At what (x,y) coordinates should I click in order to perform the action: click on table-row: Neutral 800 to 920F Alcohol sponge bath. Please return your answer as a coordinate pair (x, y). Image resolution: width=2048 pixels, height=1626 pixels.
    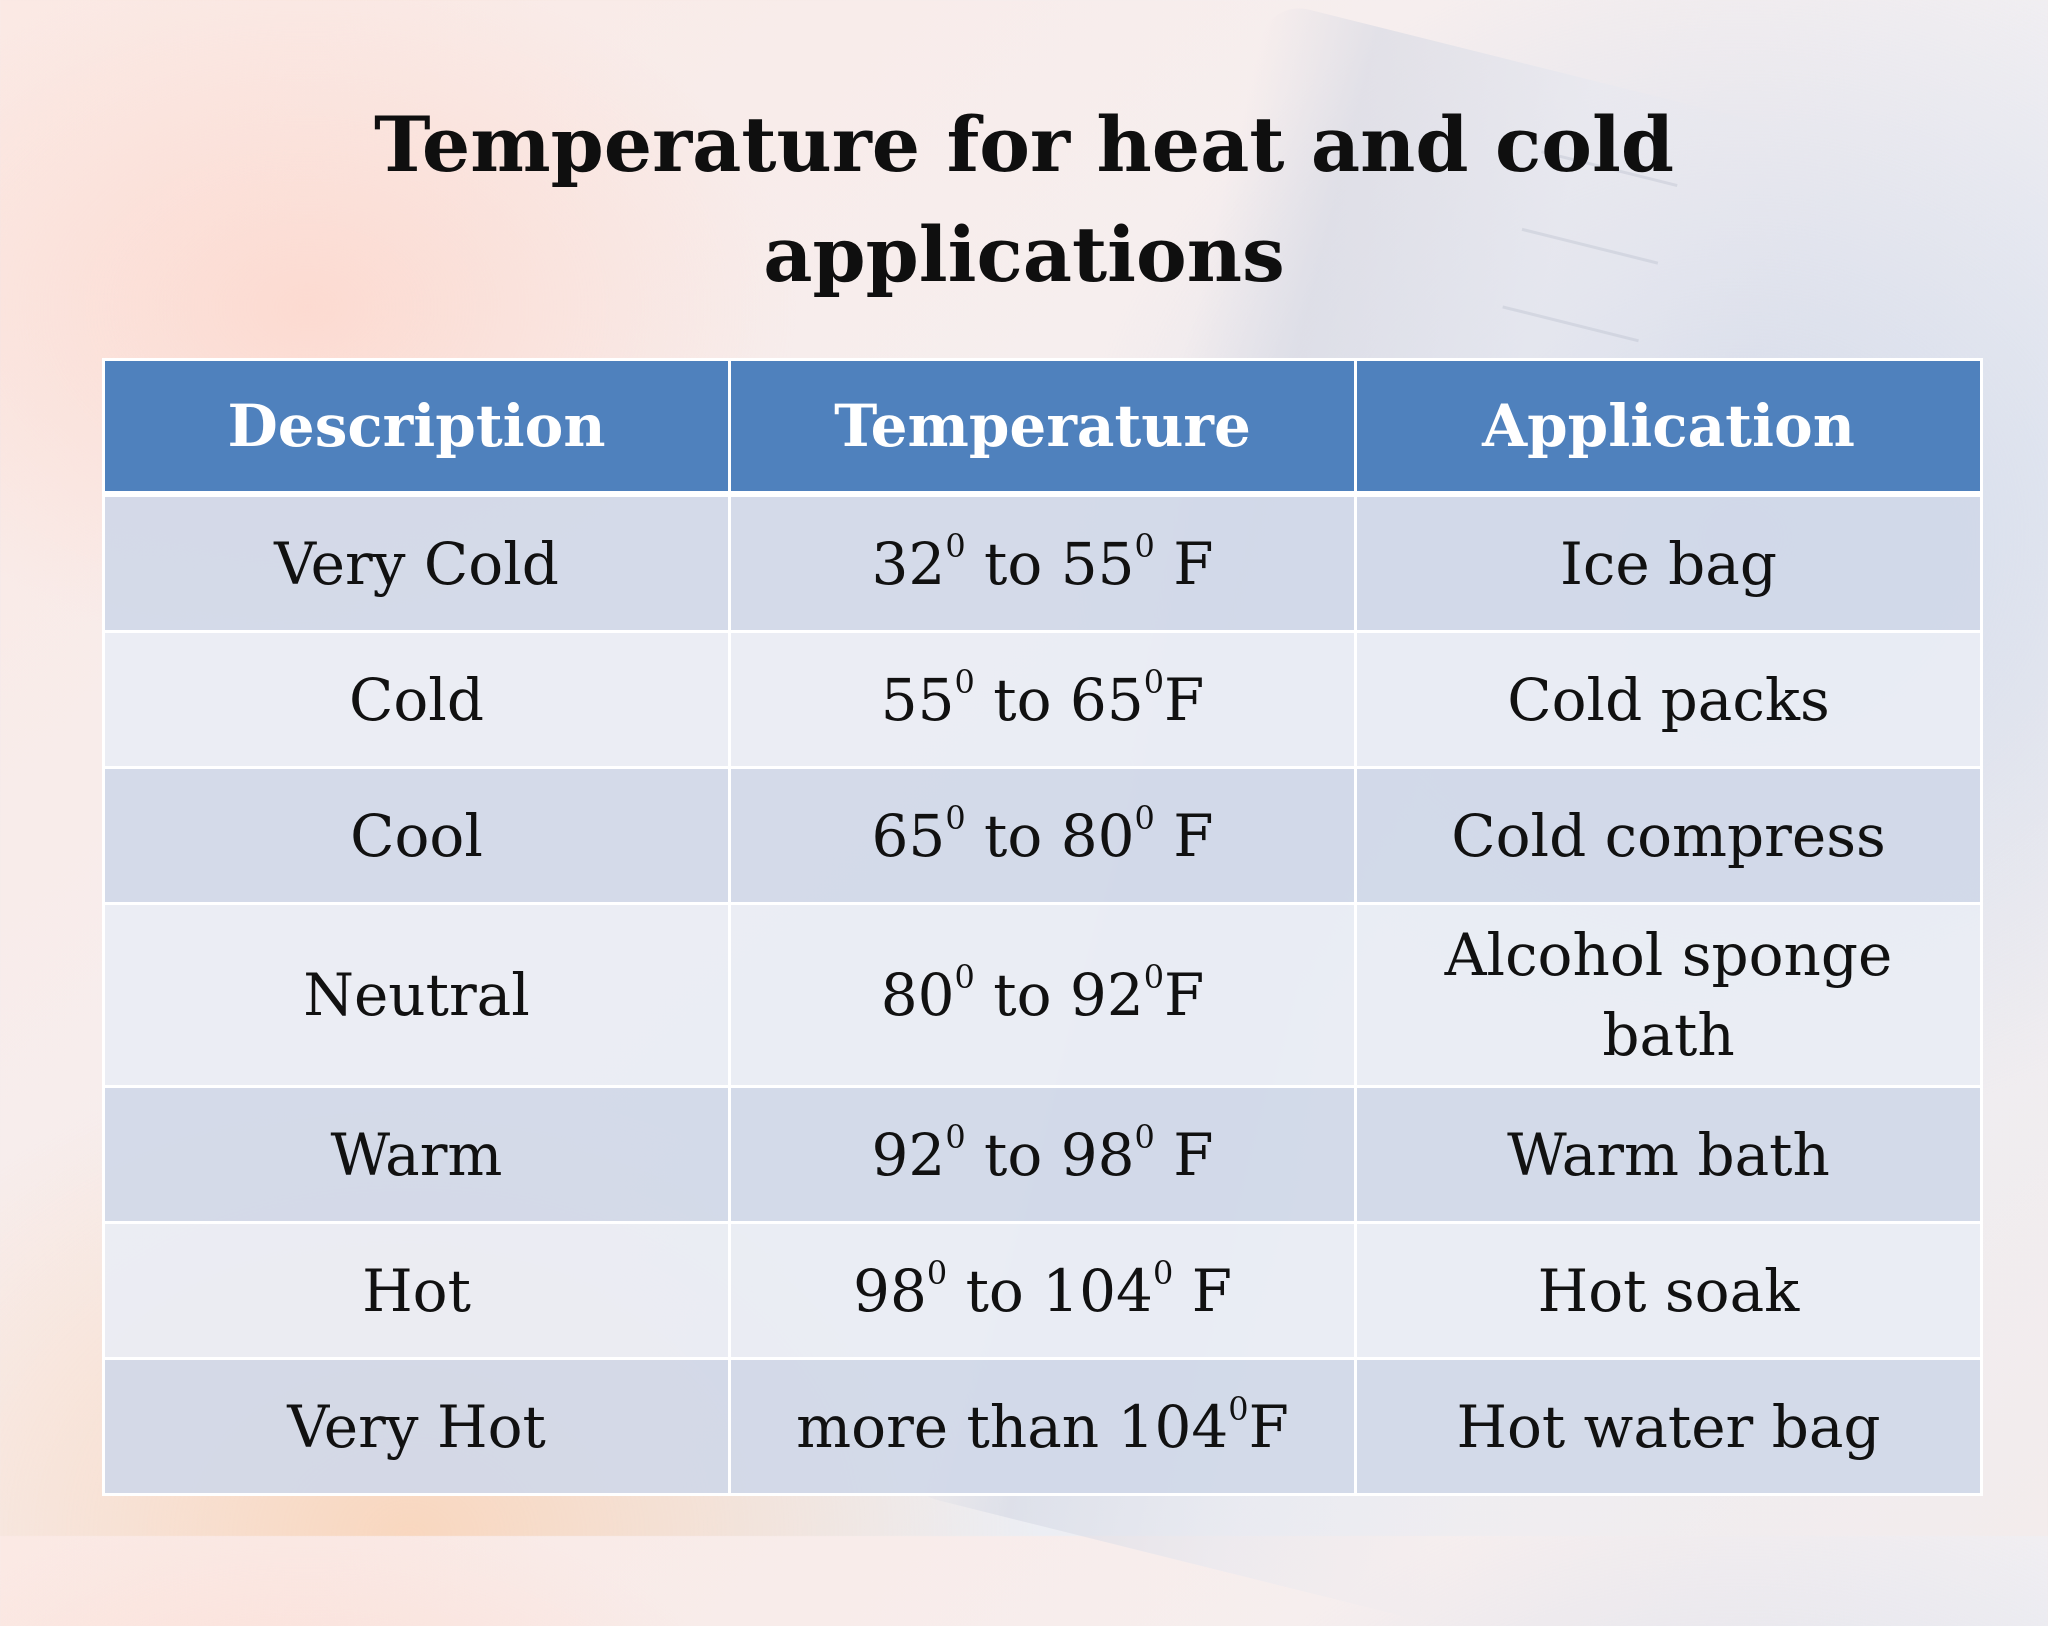
    Looking at the image, I should click on (1042, 995).